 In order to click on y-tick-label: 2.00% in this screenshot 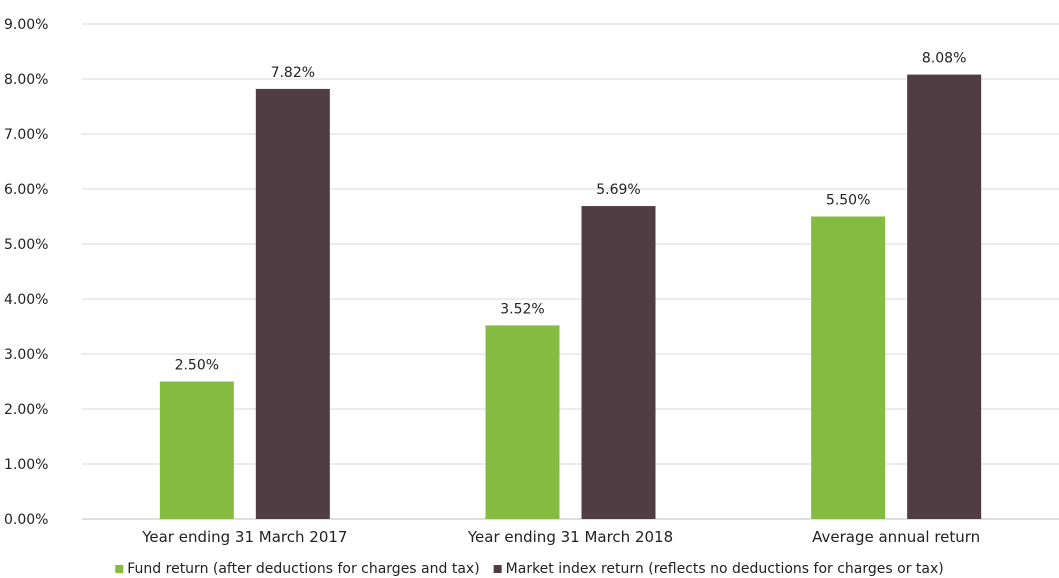, I will do `click(26, 410)`.